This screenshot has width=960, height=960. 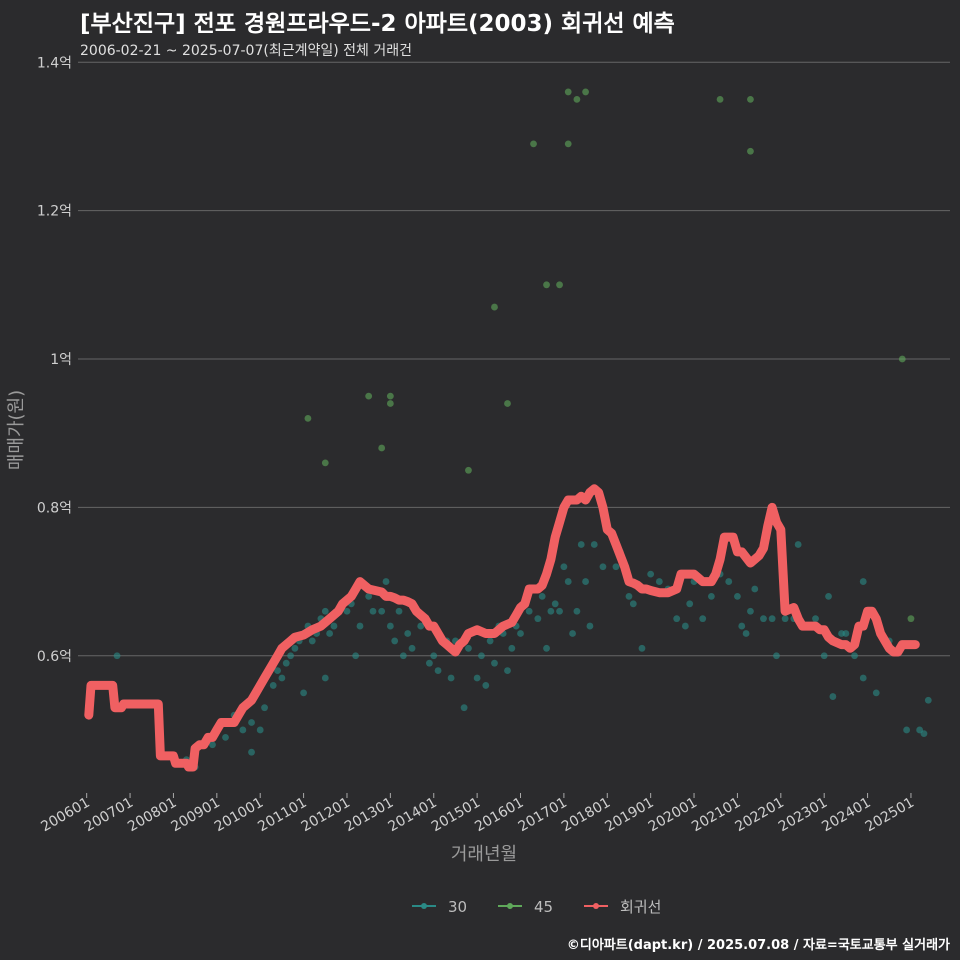 I want to click on x-tick-label: 201701, so click(x=543, y=815).